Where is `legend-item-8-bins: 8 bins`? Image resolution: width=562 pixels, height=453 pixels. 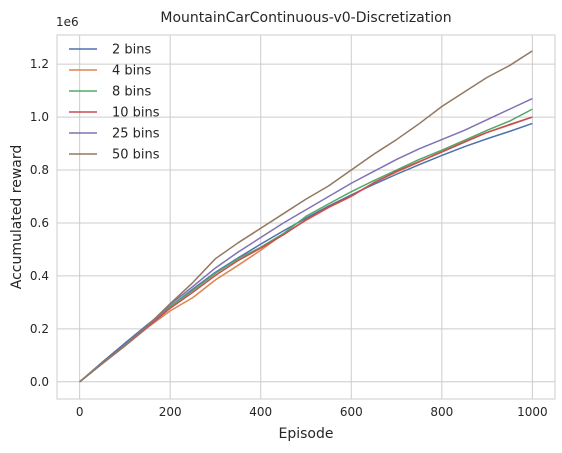 legend-item-8-bins: 8 bins is located at coordinates (110, 92).